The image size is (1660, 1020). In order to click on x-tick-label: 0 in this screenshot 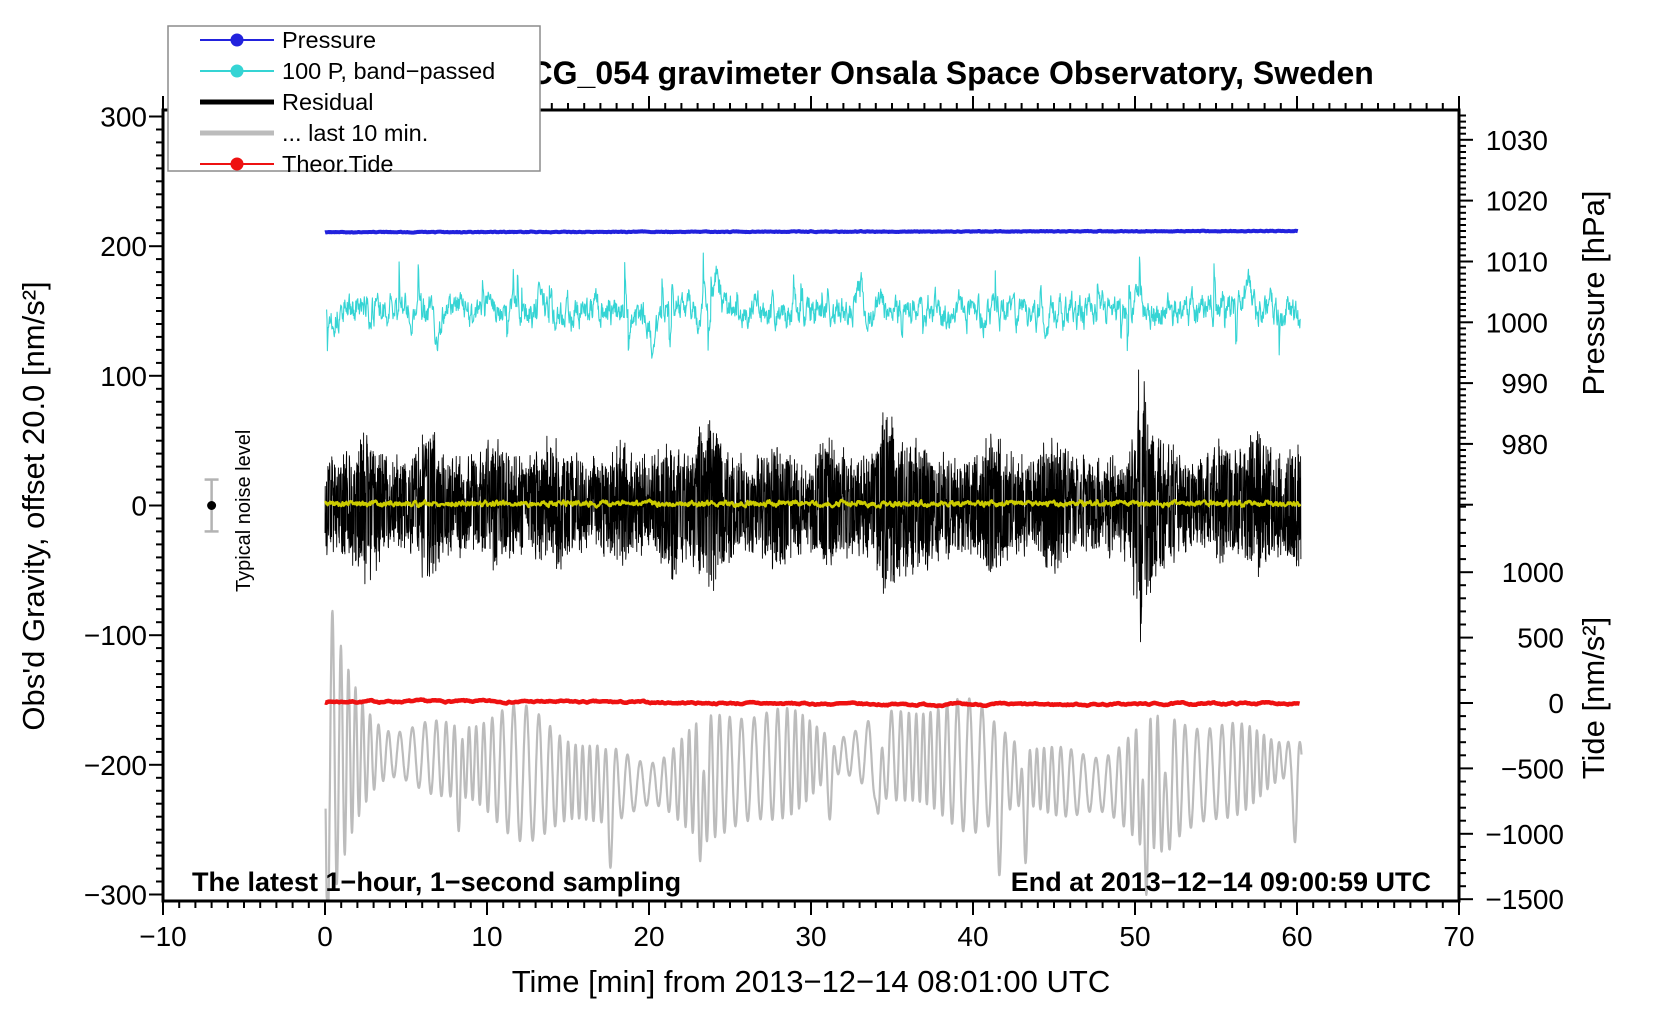, I will do `click(325, 936)`.